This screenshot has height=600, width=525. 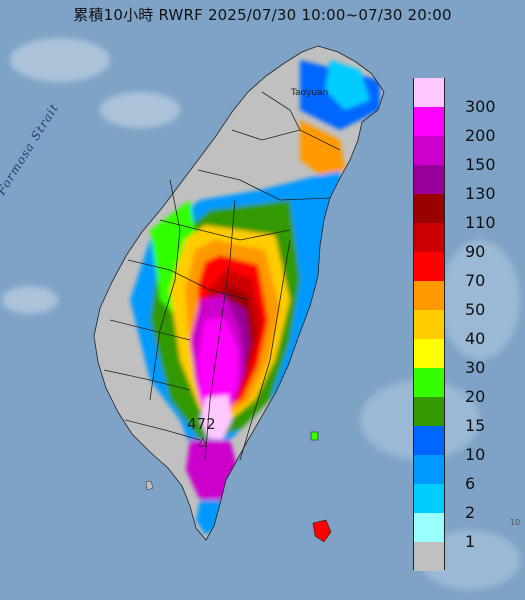 What do you see at coordinates (515, 522) in the screenshot?
I see `edge-tick-label: 10` at bounding box center [515, 522].